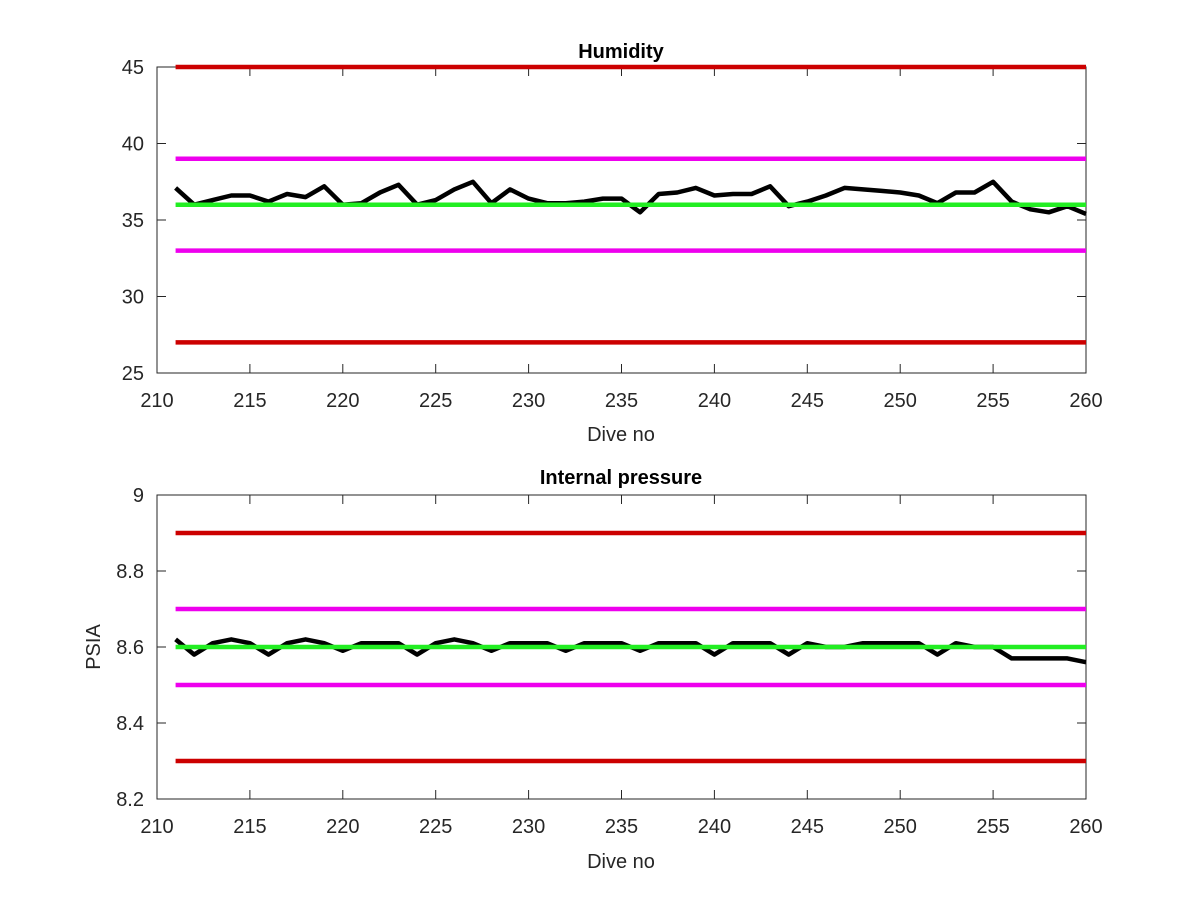  I want to click on pressure-title: Internal pressure, so click(621, 478).